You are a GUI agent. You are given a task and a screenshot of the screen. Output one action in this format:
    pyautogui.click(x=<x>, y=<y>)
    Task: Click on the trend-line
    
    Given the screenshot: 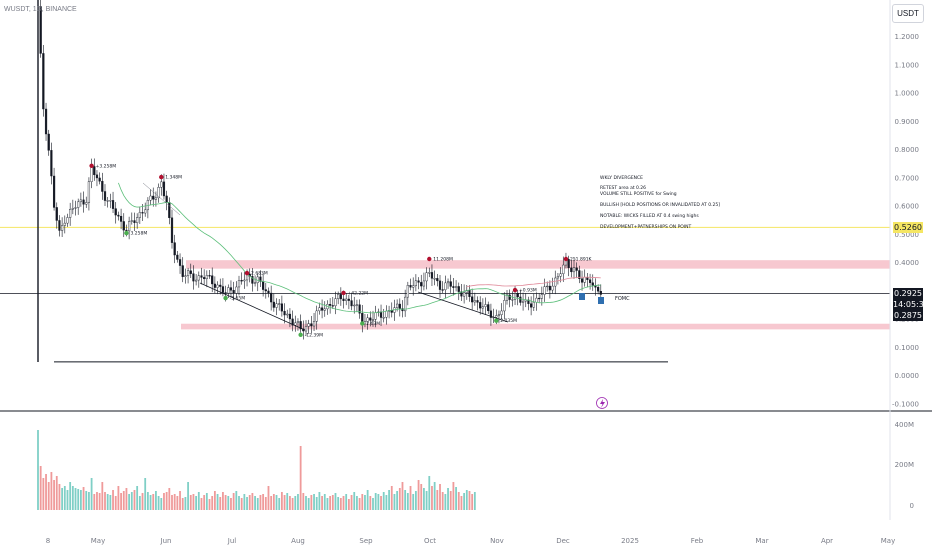 What is the action you would take?
    pyautogui.click(x=463, y=307)
    